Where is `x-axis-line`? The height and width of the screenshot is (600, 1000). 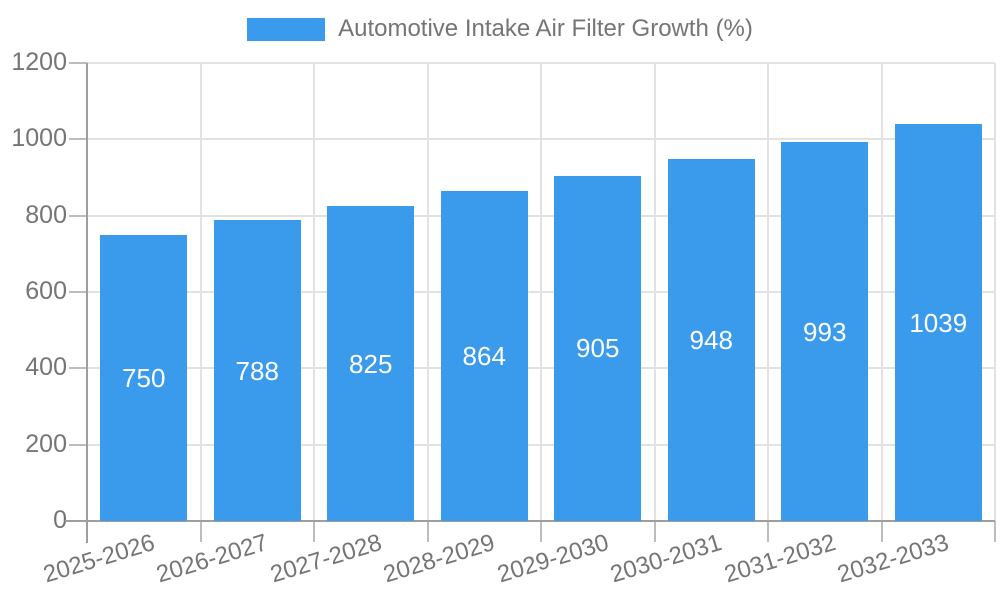
x-axis-line is located at coordinates (530, 521).